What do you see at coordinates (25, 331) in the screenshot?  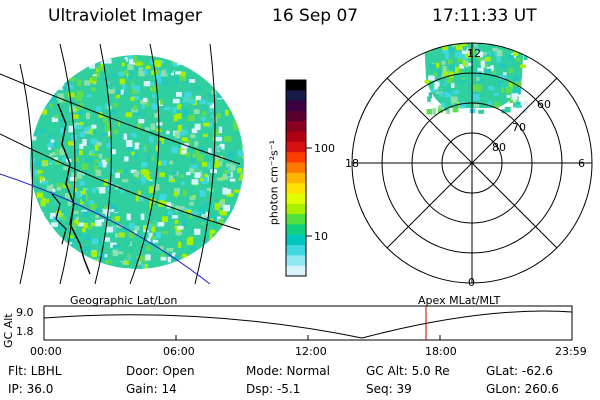 I see `altitude-ytick-low: 1.8` at bounding box center [25, 331].